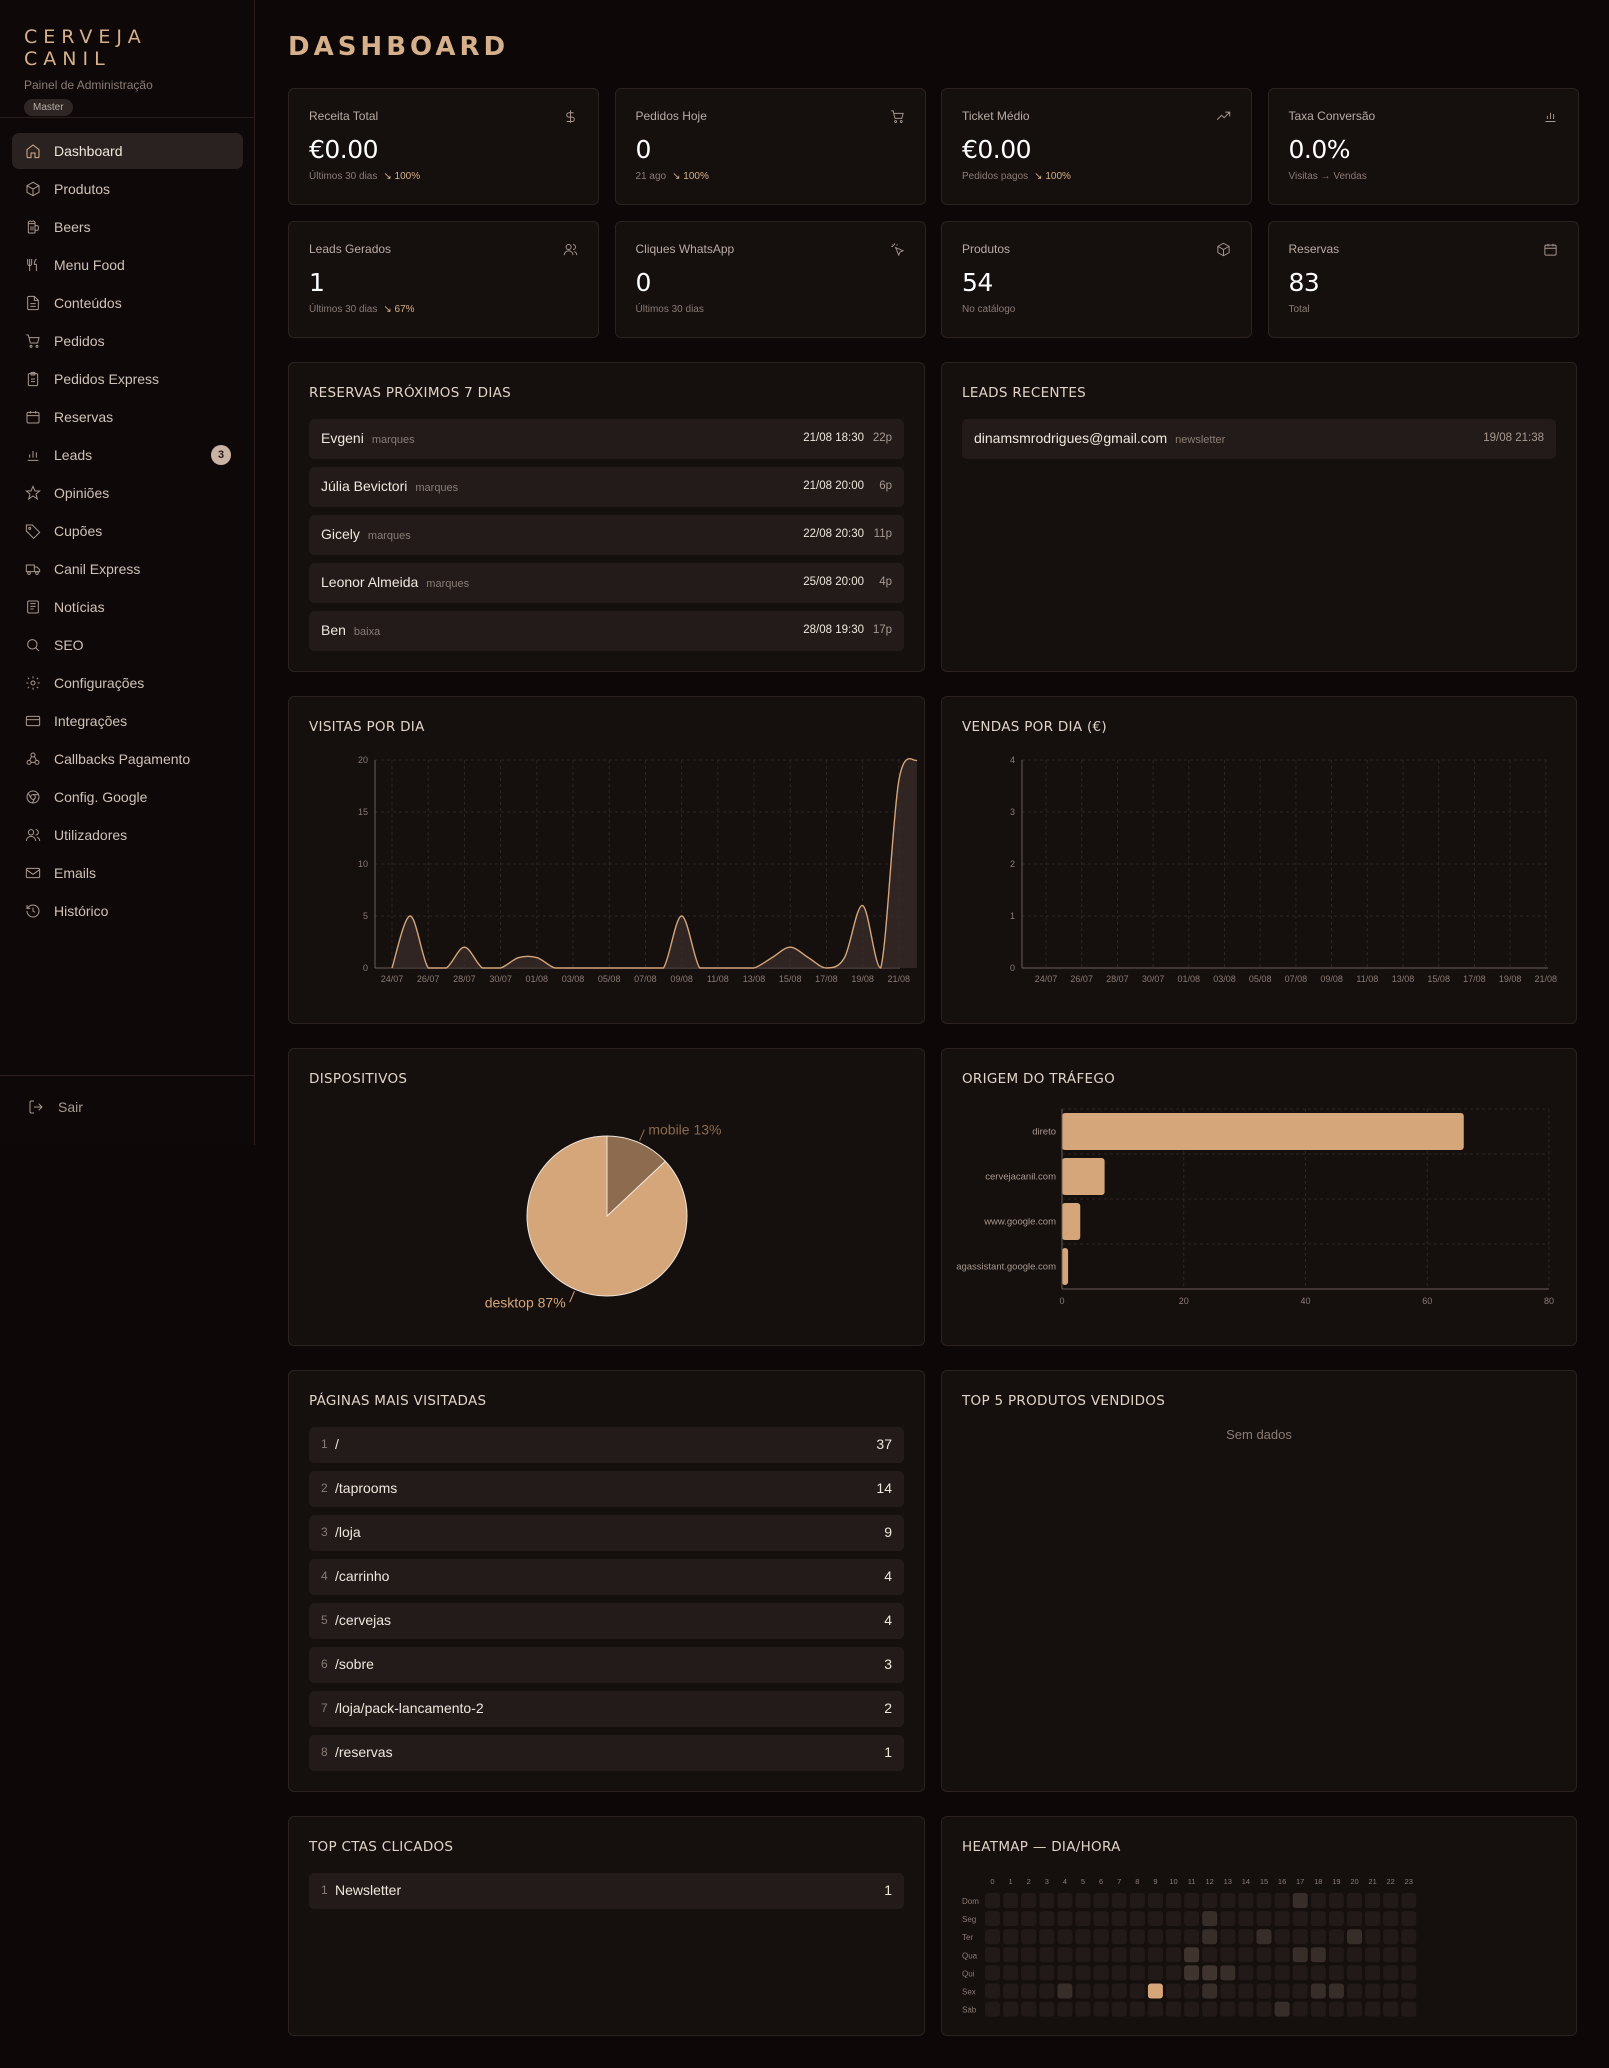 This screenshot has width=1609, height=2068. What do you see at coordinates (348, 1532) in the screenshot?
I see `page-path: /loja` at bounding box center [348, 1532].